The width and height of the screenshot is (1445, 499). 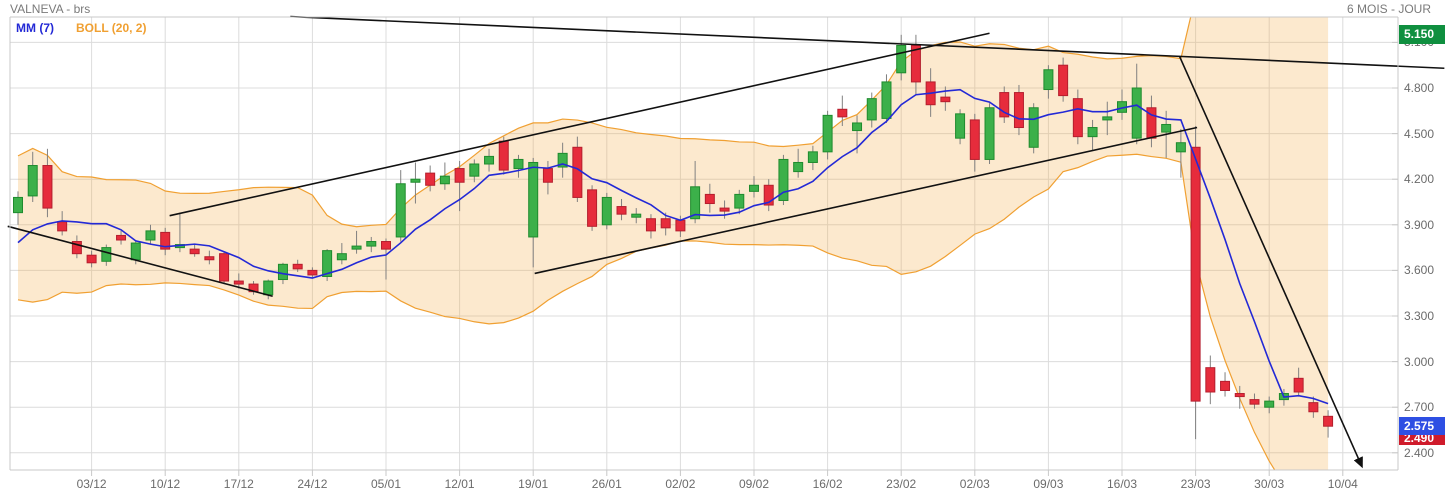 I want to click on x-tick-label: 12/01, so click(x=459, y=484).